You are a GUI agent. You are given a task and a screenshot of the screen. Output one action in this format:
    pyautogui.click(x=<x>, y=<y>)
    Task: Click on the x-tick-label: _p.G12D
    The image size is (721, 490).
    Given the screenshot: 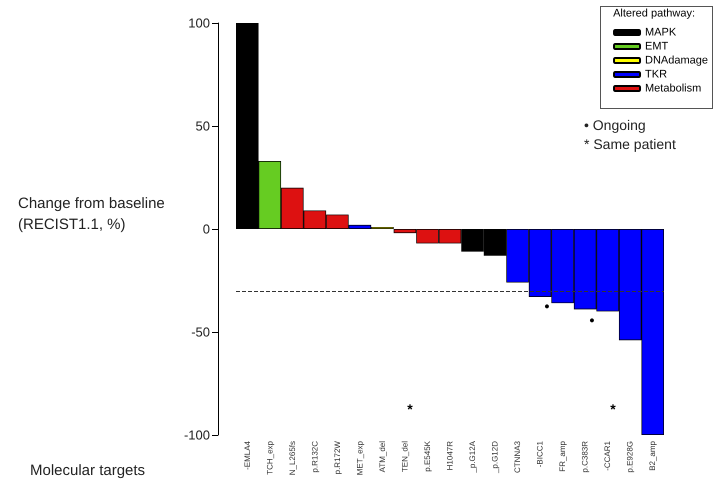 What is the action you would take?
    pyautogui.click(x=495, y=457)
    